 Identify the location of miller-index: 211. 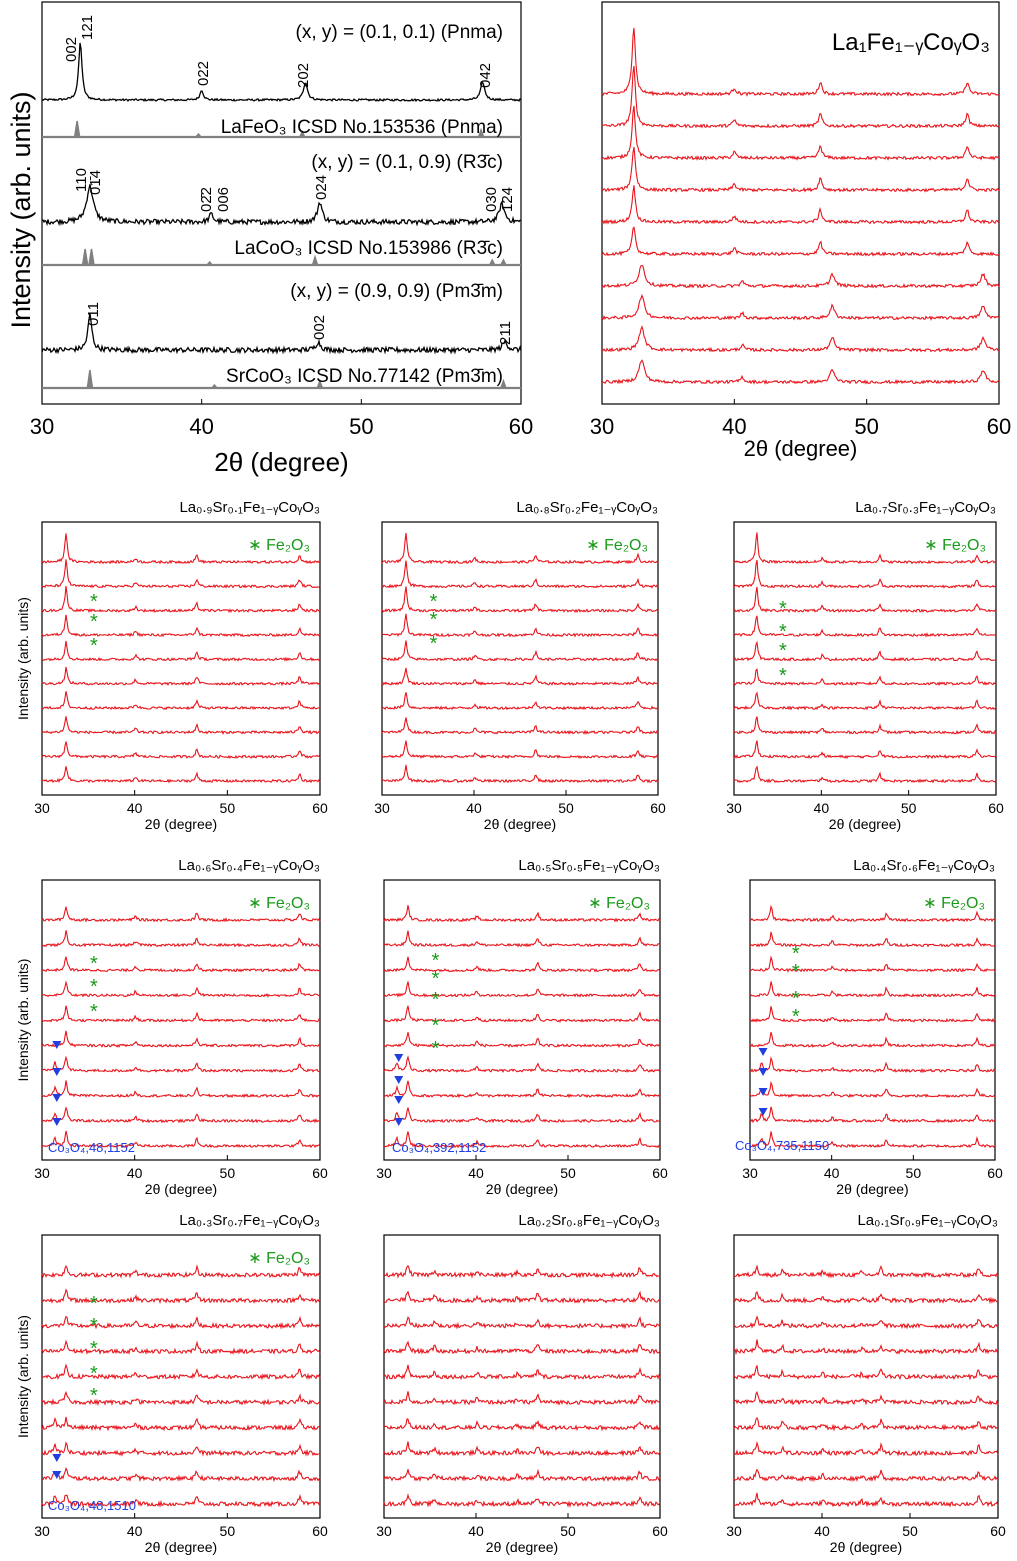
(505, 333).